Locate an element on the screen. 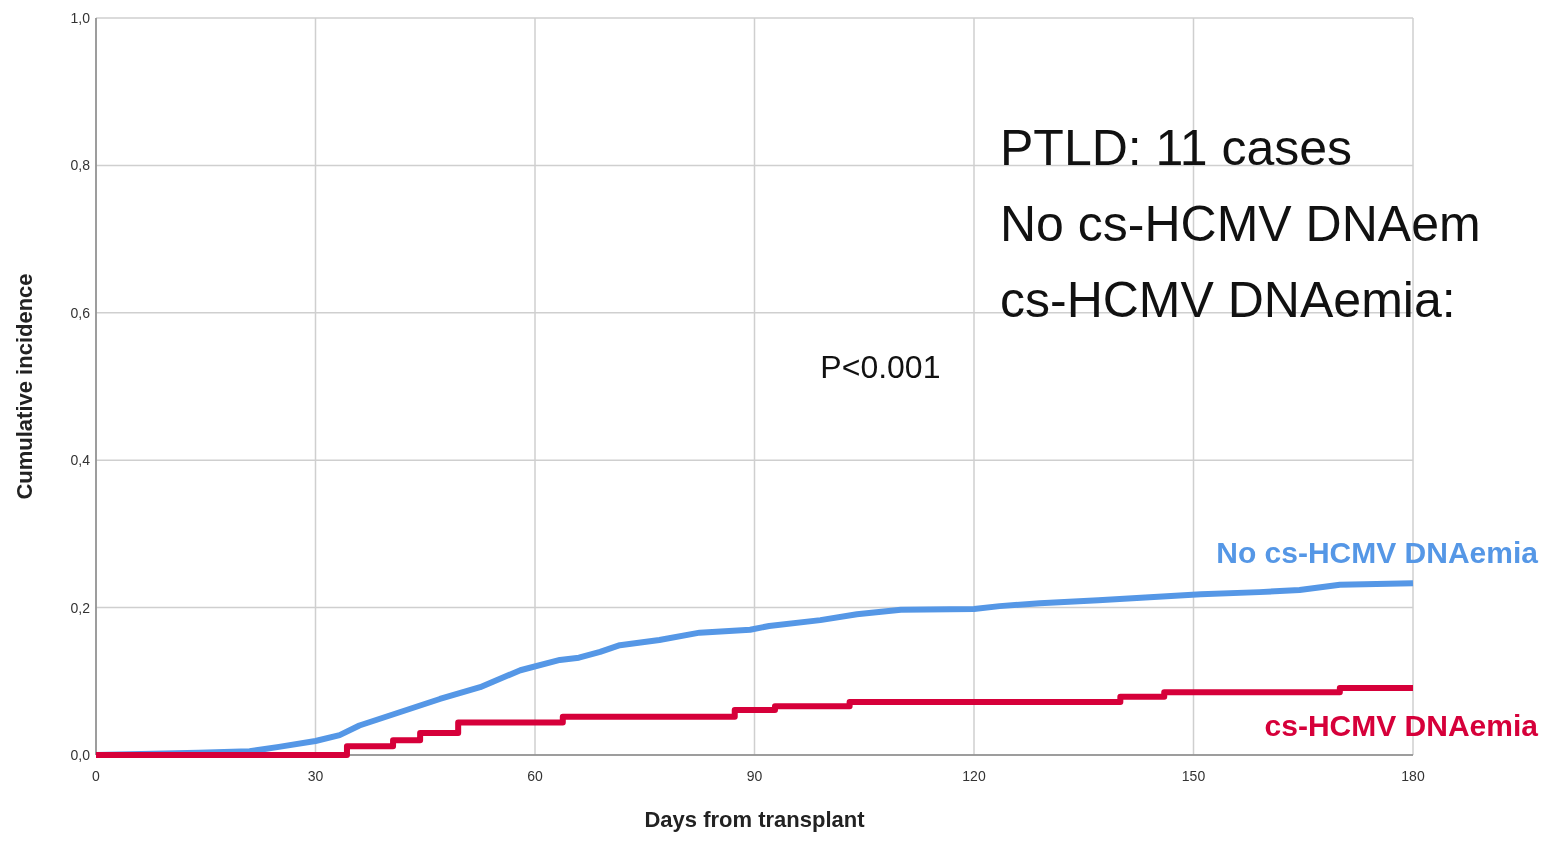 This screenshot has width=1544, height=841. y-tick-label: 0,0 is located at coordinates (80, 754).